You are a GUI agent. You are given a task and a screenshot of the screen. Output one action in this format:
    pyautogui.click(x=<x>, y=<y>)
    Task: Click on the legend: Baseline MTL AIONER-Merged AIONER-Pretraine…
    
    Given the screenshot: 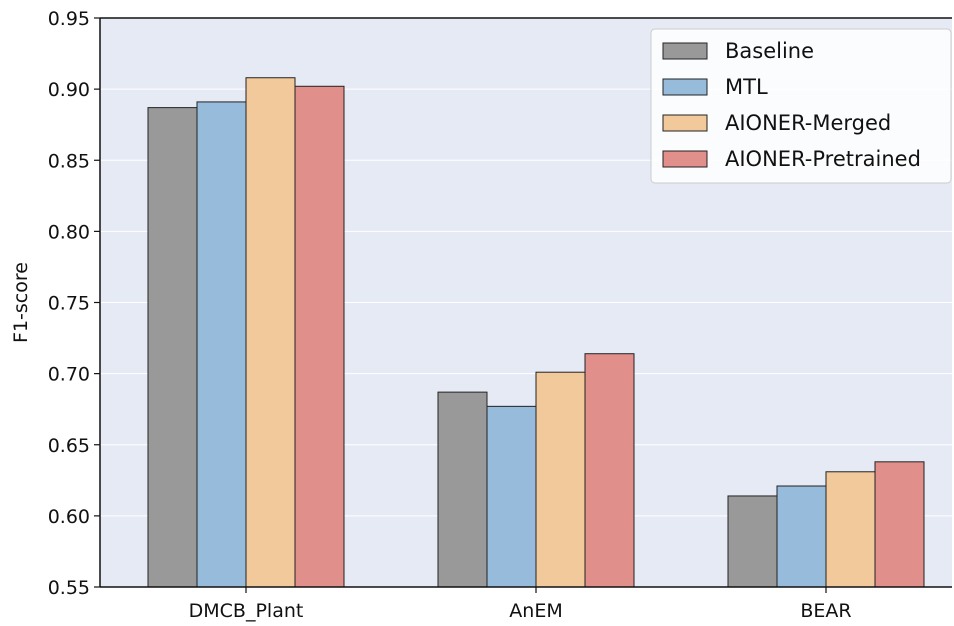 What is the action you would take?
    pyautogui.click(x=801, y=106)
    